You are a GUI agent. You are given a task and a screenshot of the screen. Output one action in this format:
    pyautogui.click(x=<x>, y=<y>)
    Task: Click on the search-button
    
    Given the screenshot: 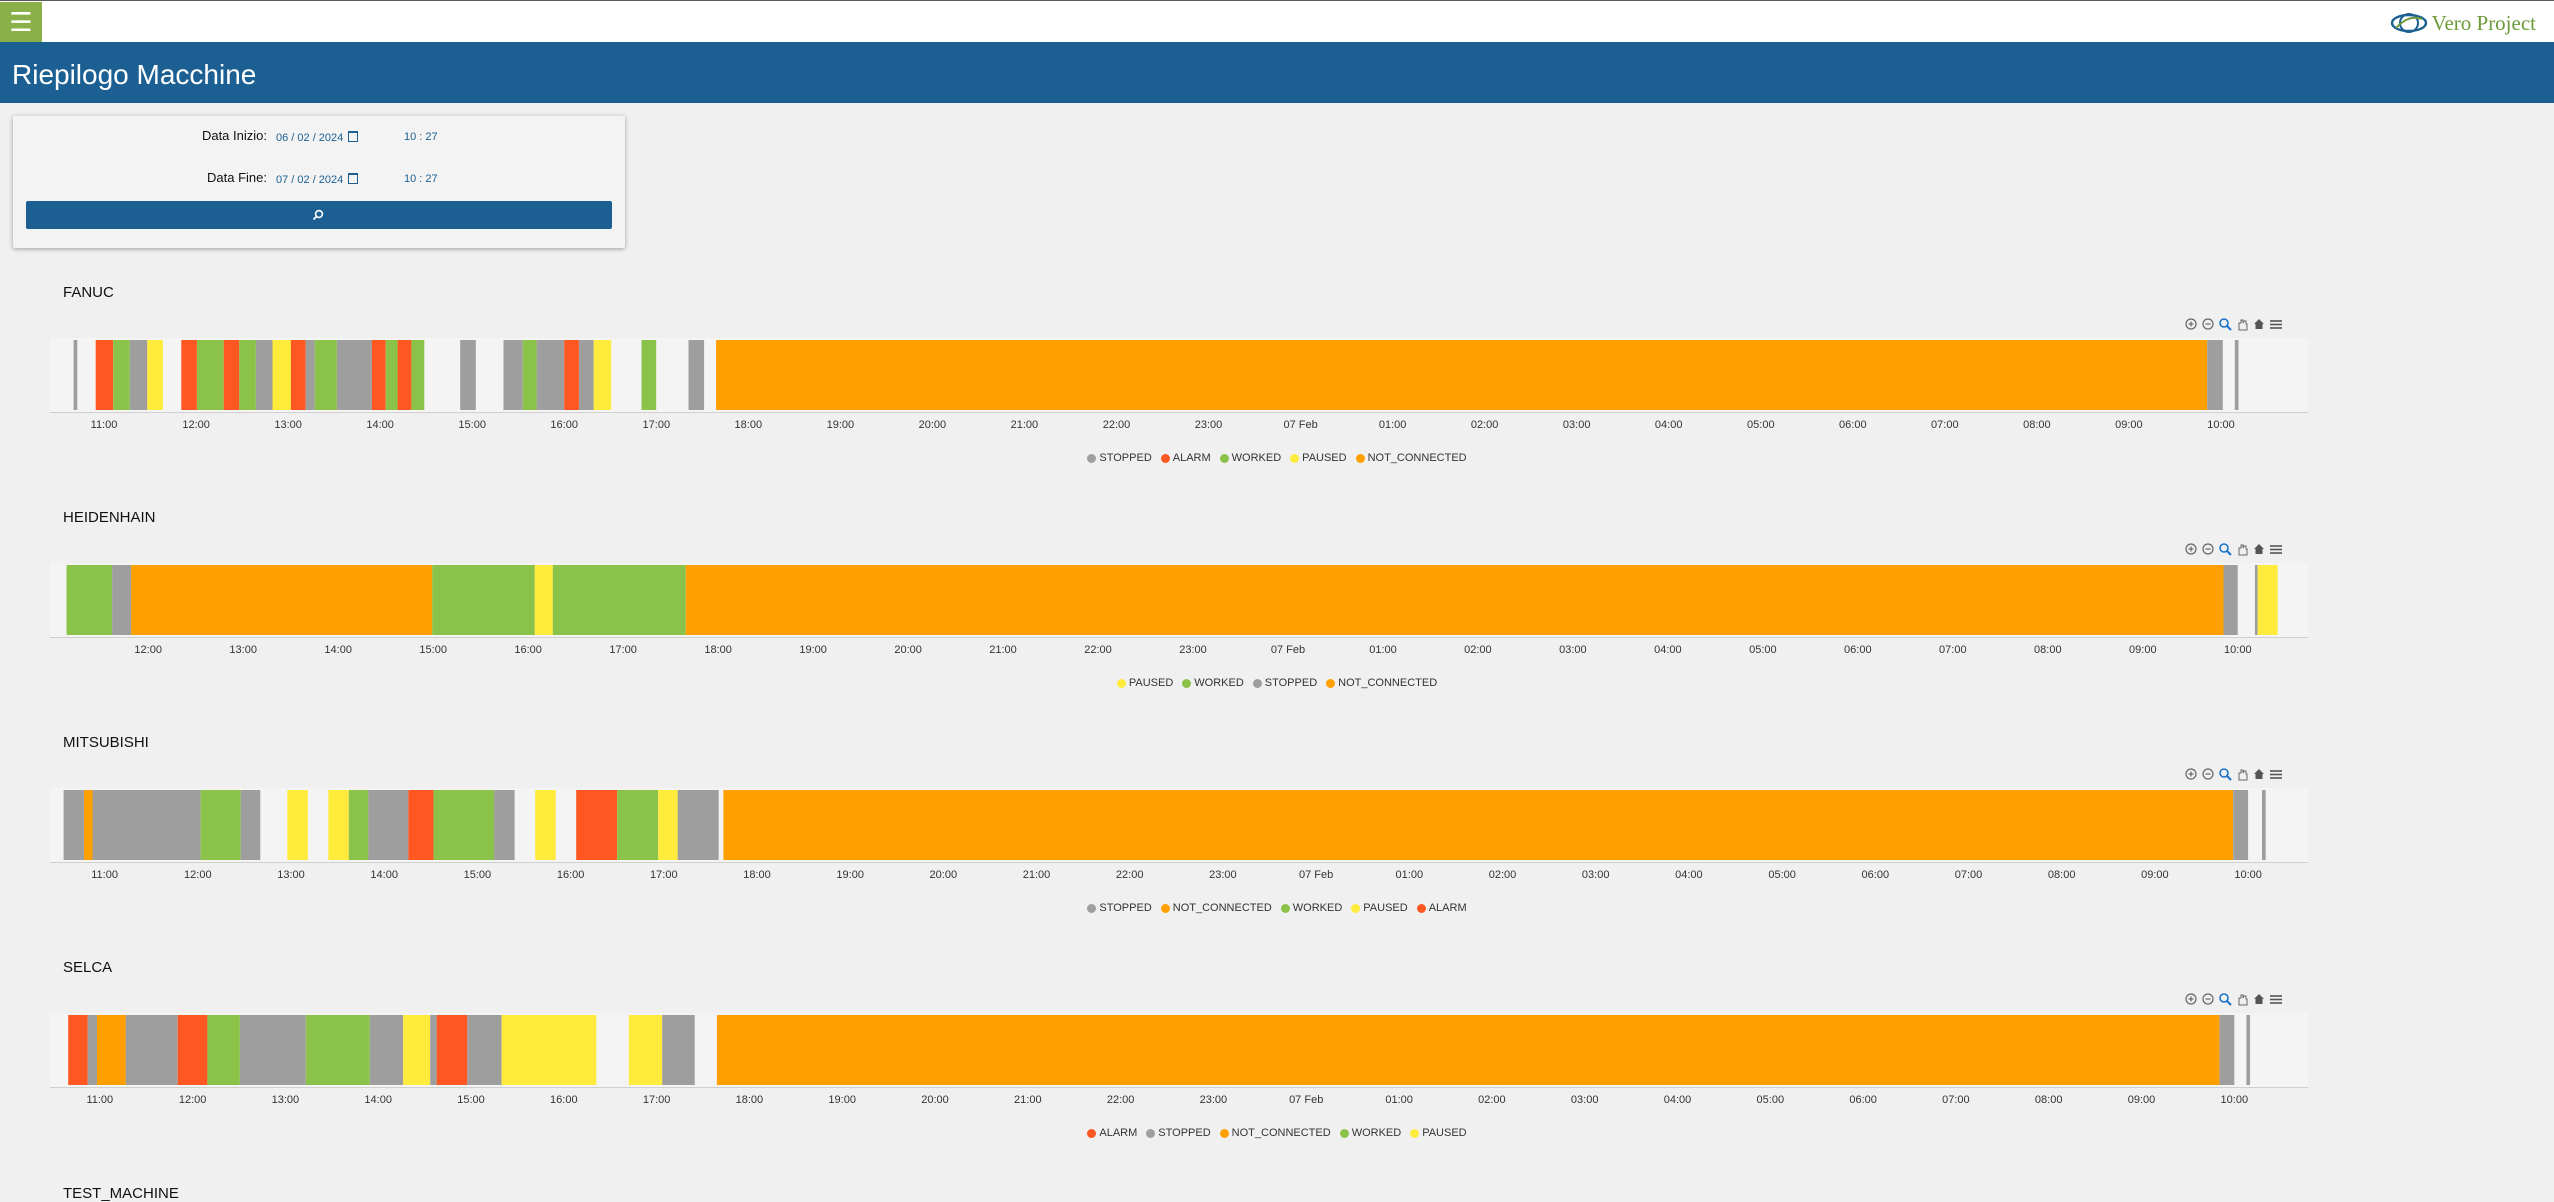 What is the action you would take?
    pyautogui.click(x=319, y=215)
    